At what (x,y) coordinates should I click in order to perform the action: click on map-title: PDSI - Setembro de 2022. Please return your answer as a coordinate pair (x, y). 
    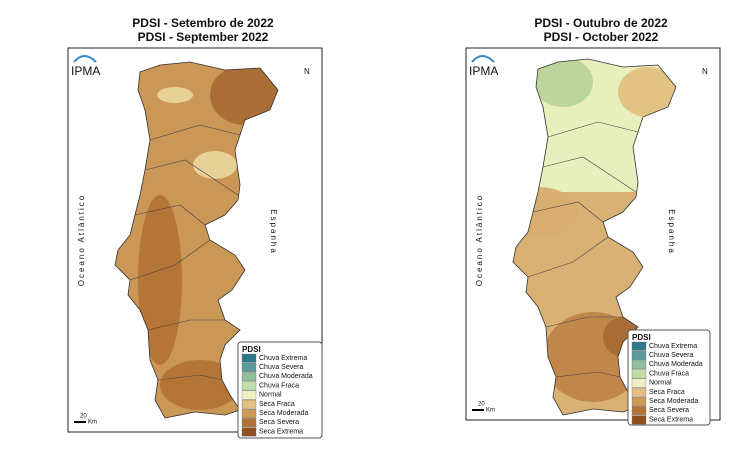
    Looking at the image, I should click on (203, 23).